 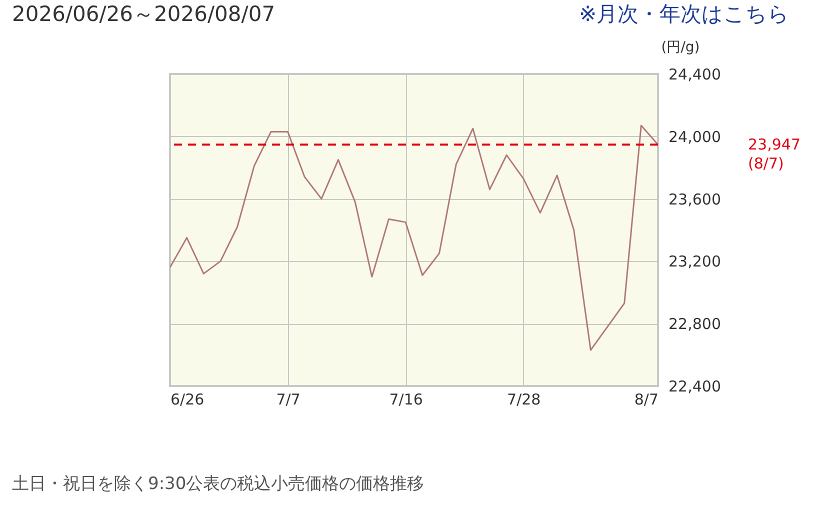 What do you see at coordinates (774, 154) in the screenshot?
I see `ref-line-label: 23,947 (8/7)` at bounding box center [774, 154].